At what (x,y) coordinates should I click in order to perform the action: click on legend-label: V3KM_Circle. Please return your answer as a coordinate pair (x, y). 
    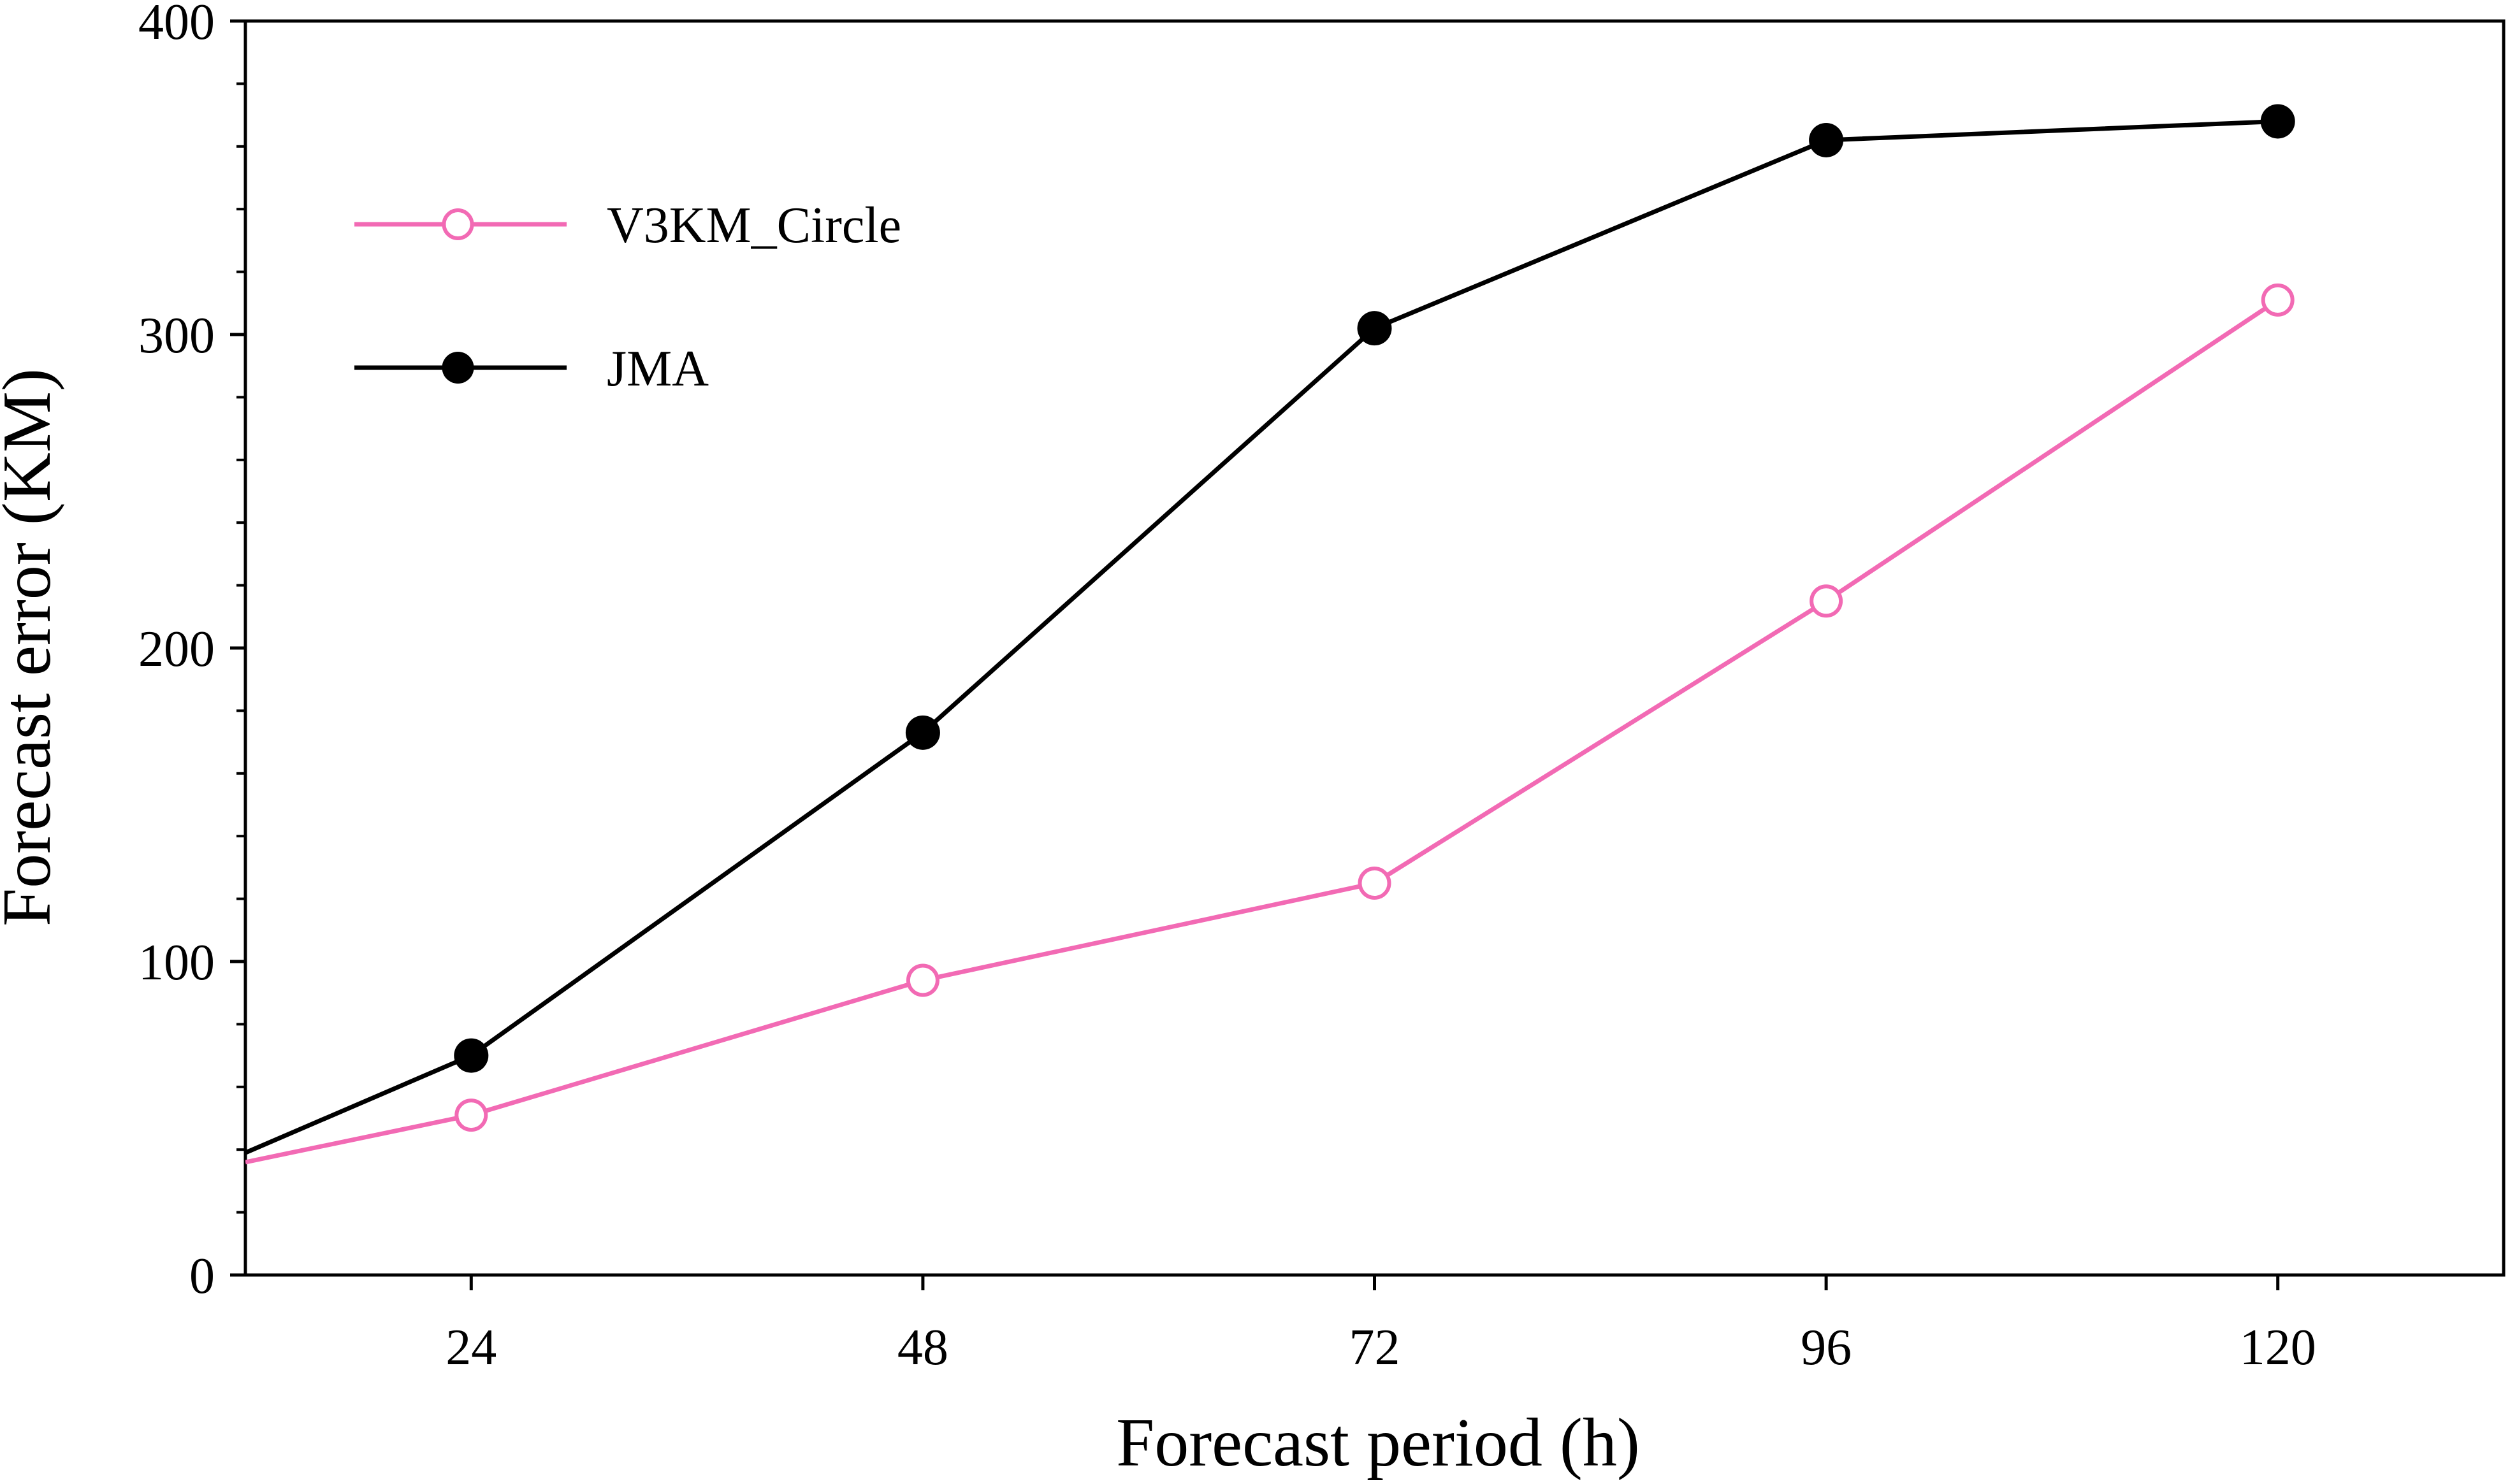
    Looking at the image, I should click on (754, 226).